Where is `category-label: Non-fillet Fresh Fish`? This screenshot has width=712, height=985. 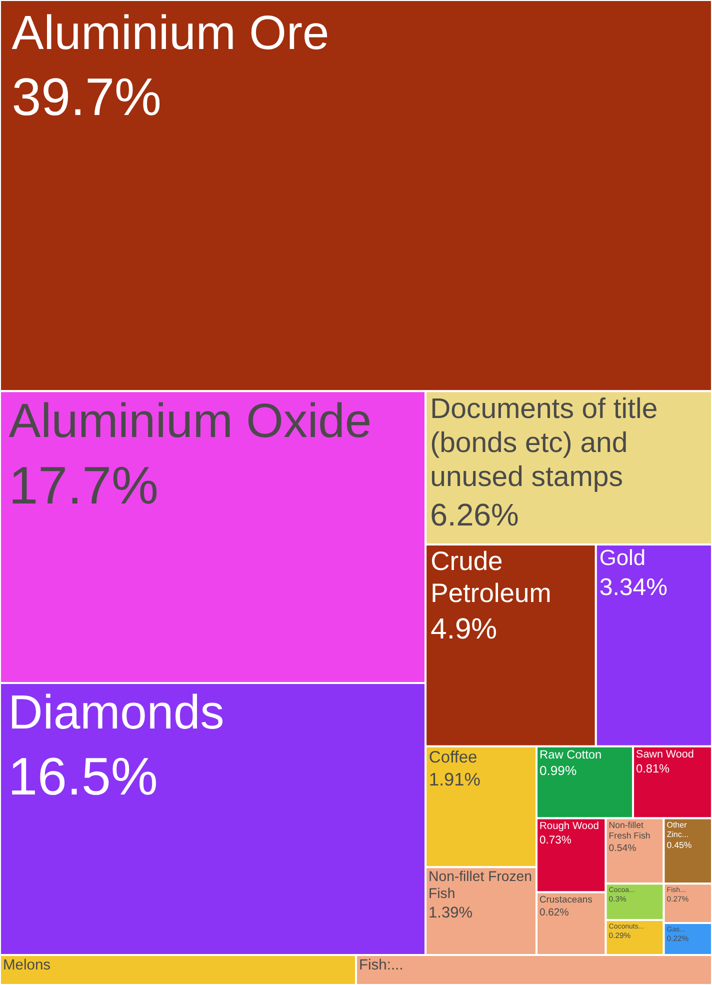 category-label: Non-fillet Fresh Fish is located at coordinates (629, 830).